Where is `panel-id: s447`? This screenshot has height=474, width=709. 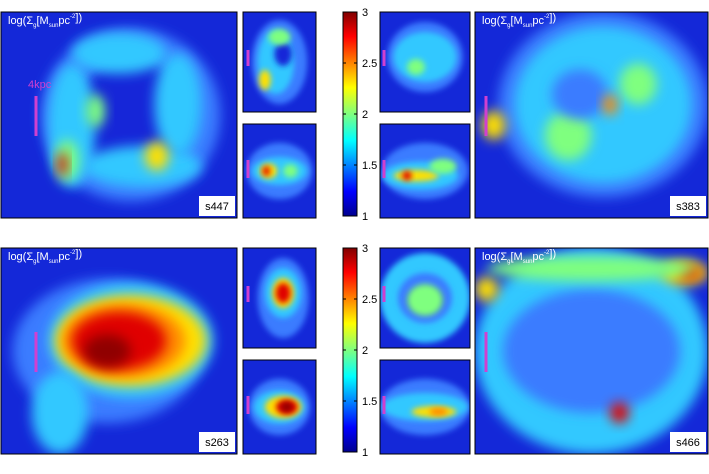
panel-id: s447 is located at coordinates (217, 207).